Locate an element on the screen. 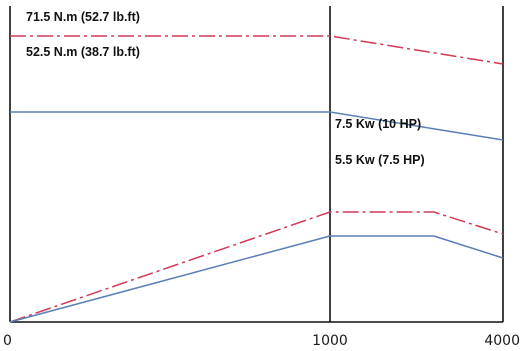 The height and width of the screenshot is (351, 523). x-tick-labels: 0 1000 4000 is located at coordinates (261, 341).